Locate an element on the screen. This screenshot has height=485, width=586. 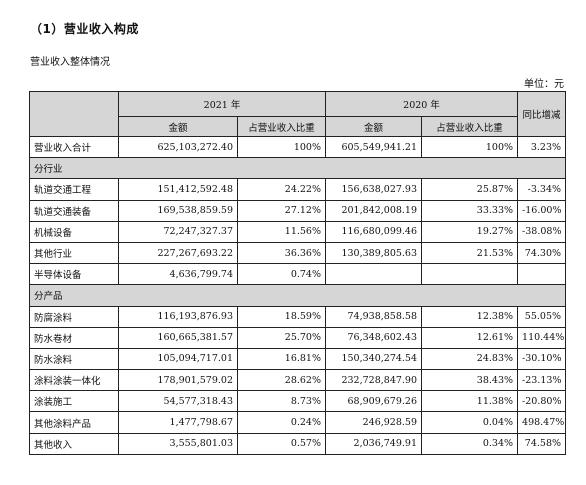
share-2021: 100% is located at coordinates (281, 147).